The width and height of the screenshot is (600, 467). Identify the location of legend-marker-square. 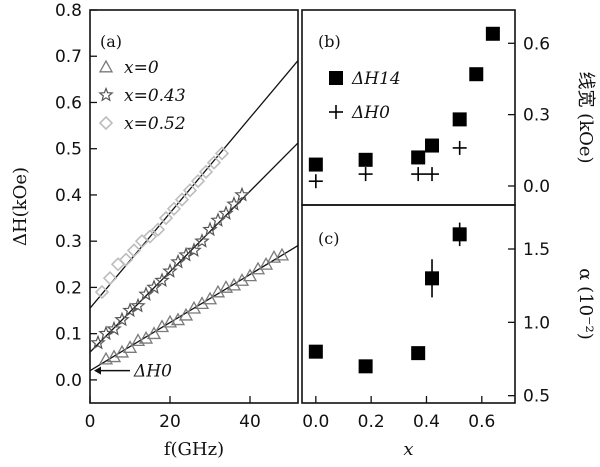
(336, 78).